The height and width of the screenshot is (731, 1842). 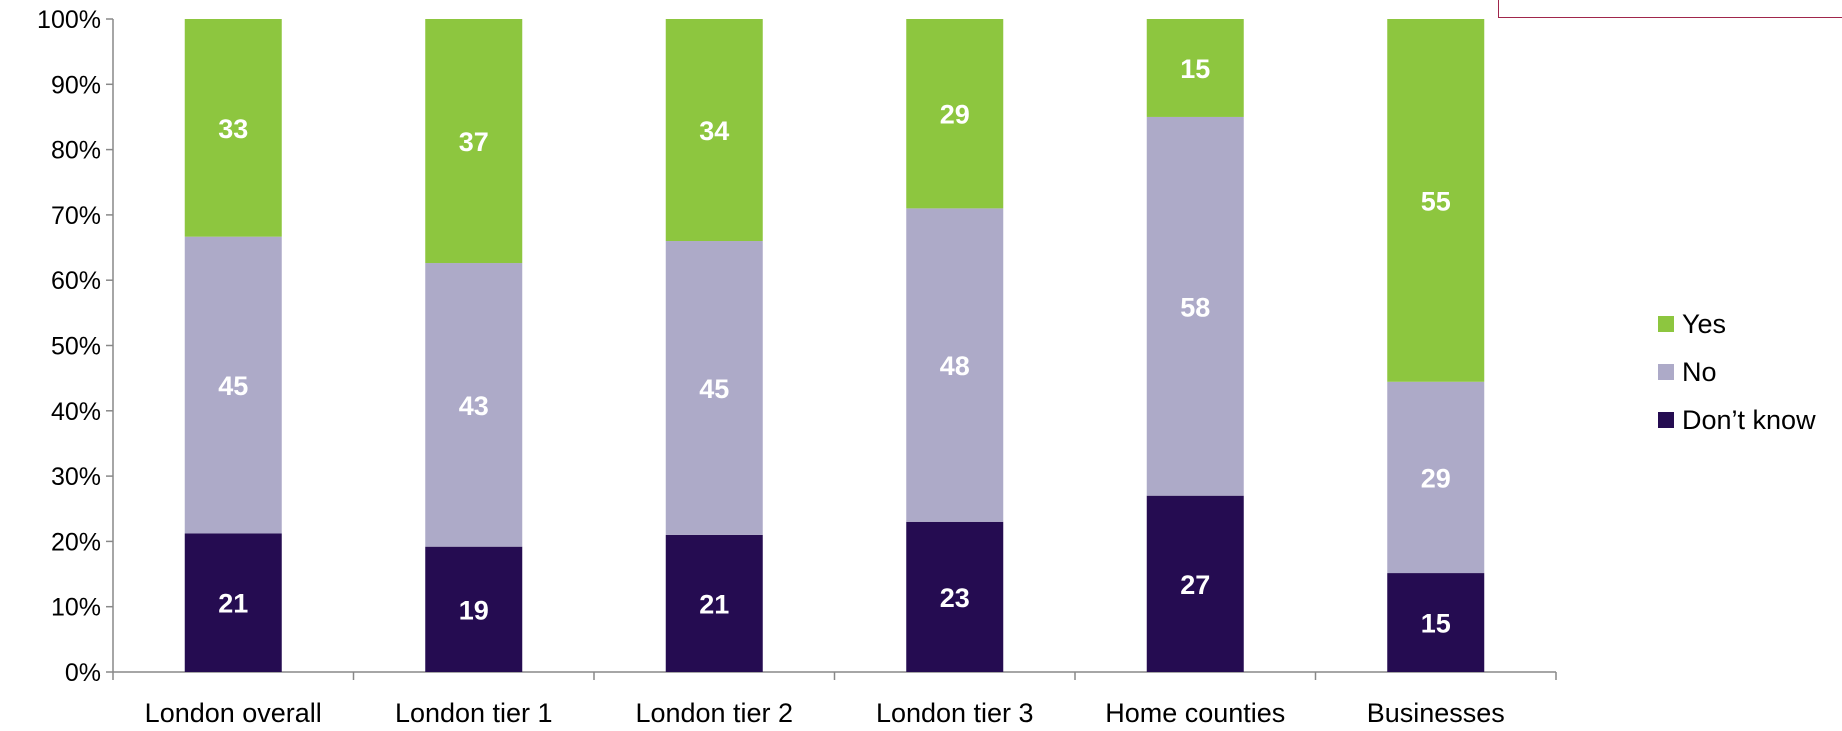 I want to click on data-label-no: 43, so click(x=474, y=406).